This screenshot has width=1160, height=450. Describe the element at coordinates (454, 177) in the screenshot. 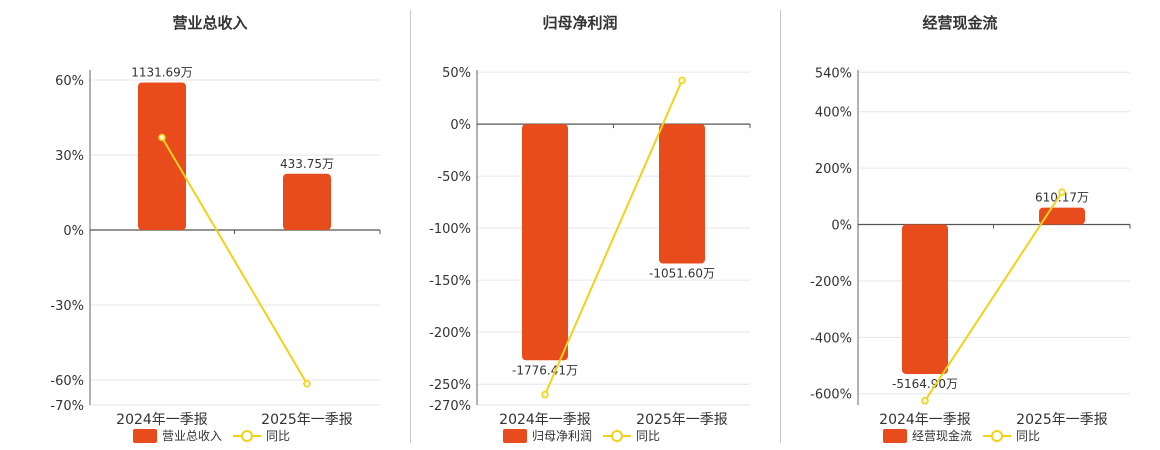

I see `y-tick-label: -50%` at that location.